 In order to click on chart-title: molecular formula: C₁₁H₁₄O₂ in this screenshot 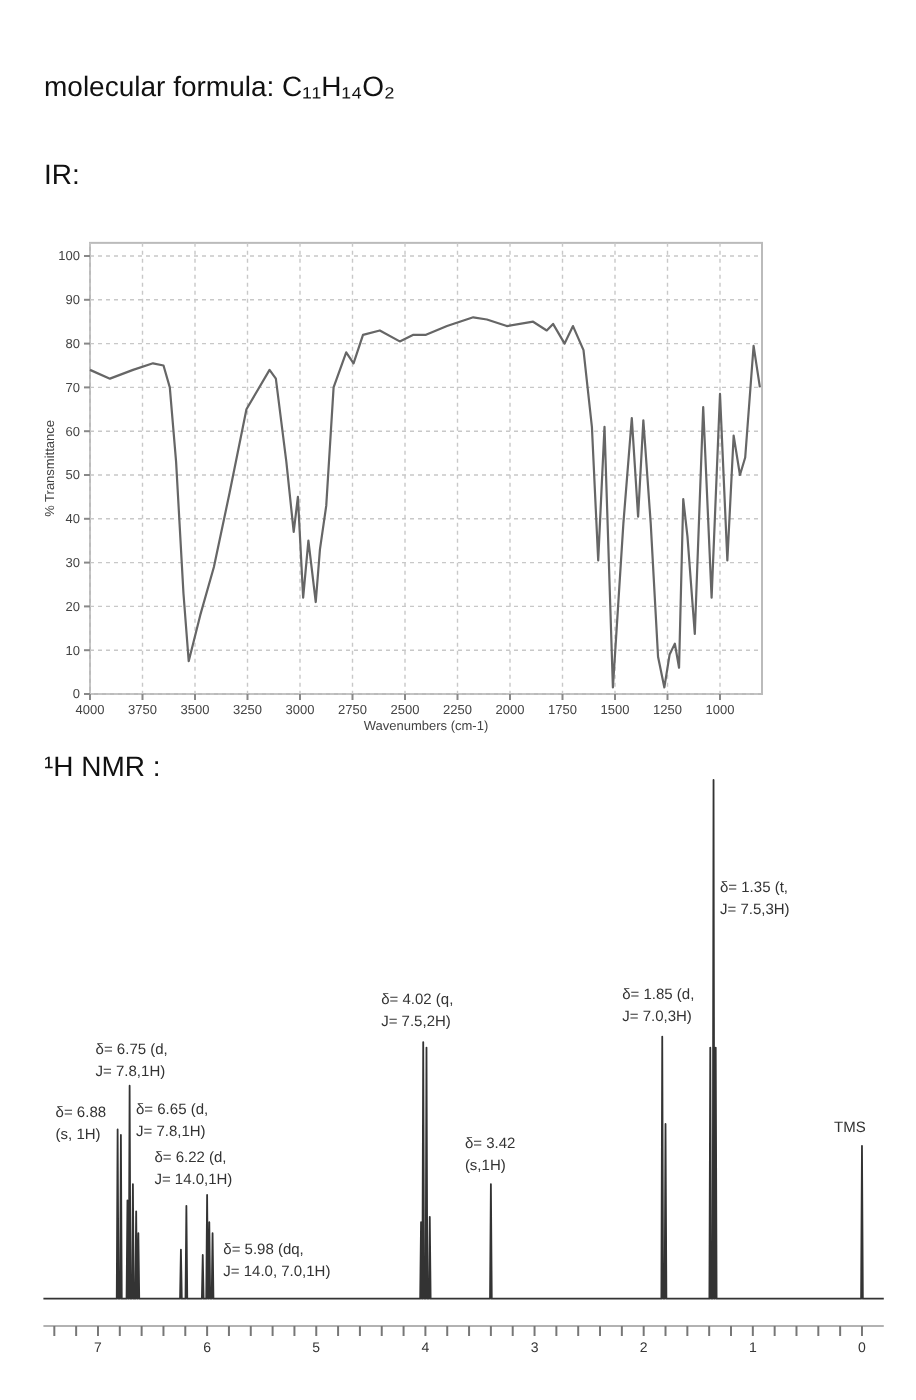, I will do `click(219, 86)`.